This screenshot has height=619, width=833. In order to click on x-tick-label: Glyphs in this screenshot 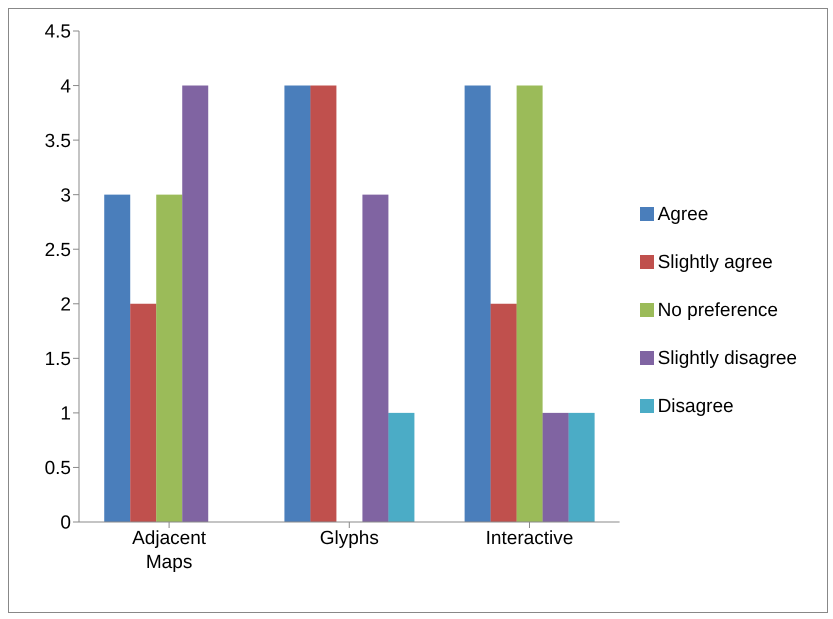, I will do `click(349, 538)`.